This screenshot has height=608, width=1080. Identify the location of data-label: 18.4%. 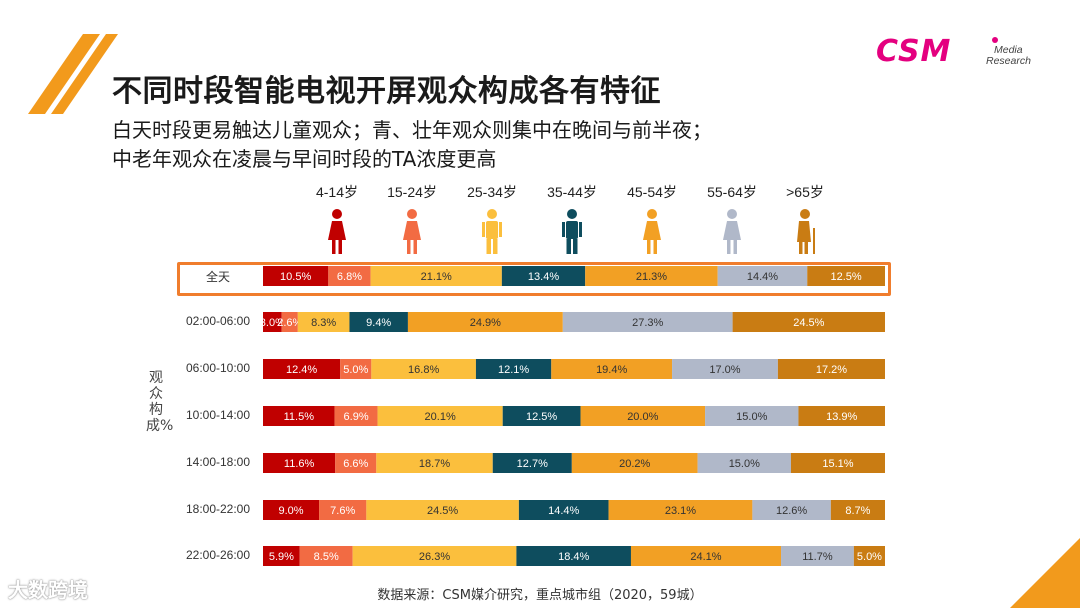
(573, 557).